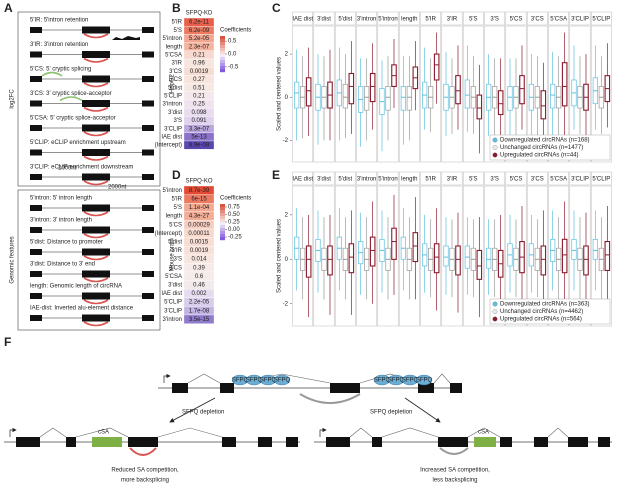 This screenshot has width=617, height=493. Describe the element at coordinates (545, 305) in the screenshot. I see `legend-label: Downregulated circRNAs (n=363)` at that location.